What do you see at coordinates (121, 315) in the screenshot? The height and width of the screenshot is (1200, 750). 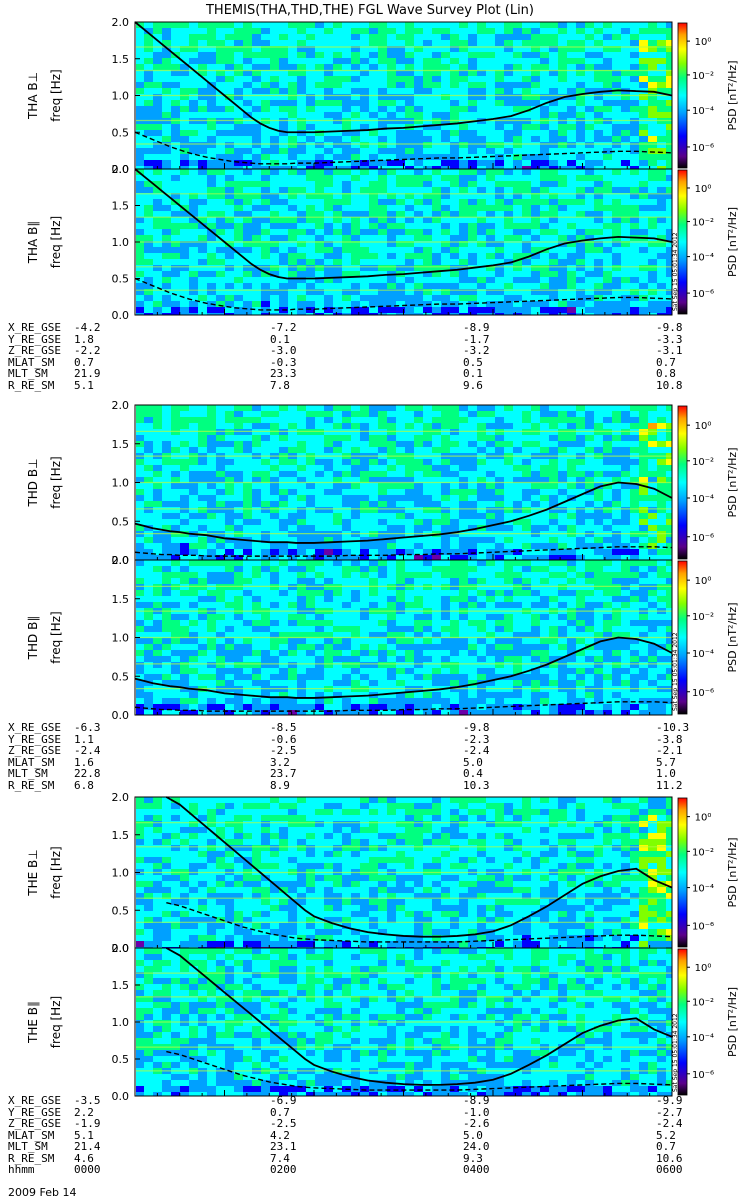 I see `y-tick-label: 0.0` at bounding box center [121, 315].